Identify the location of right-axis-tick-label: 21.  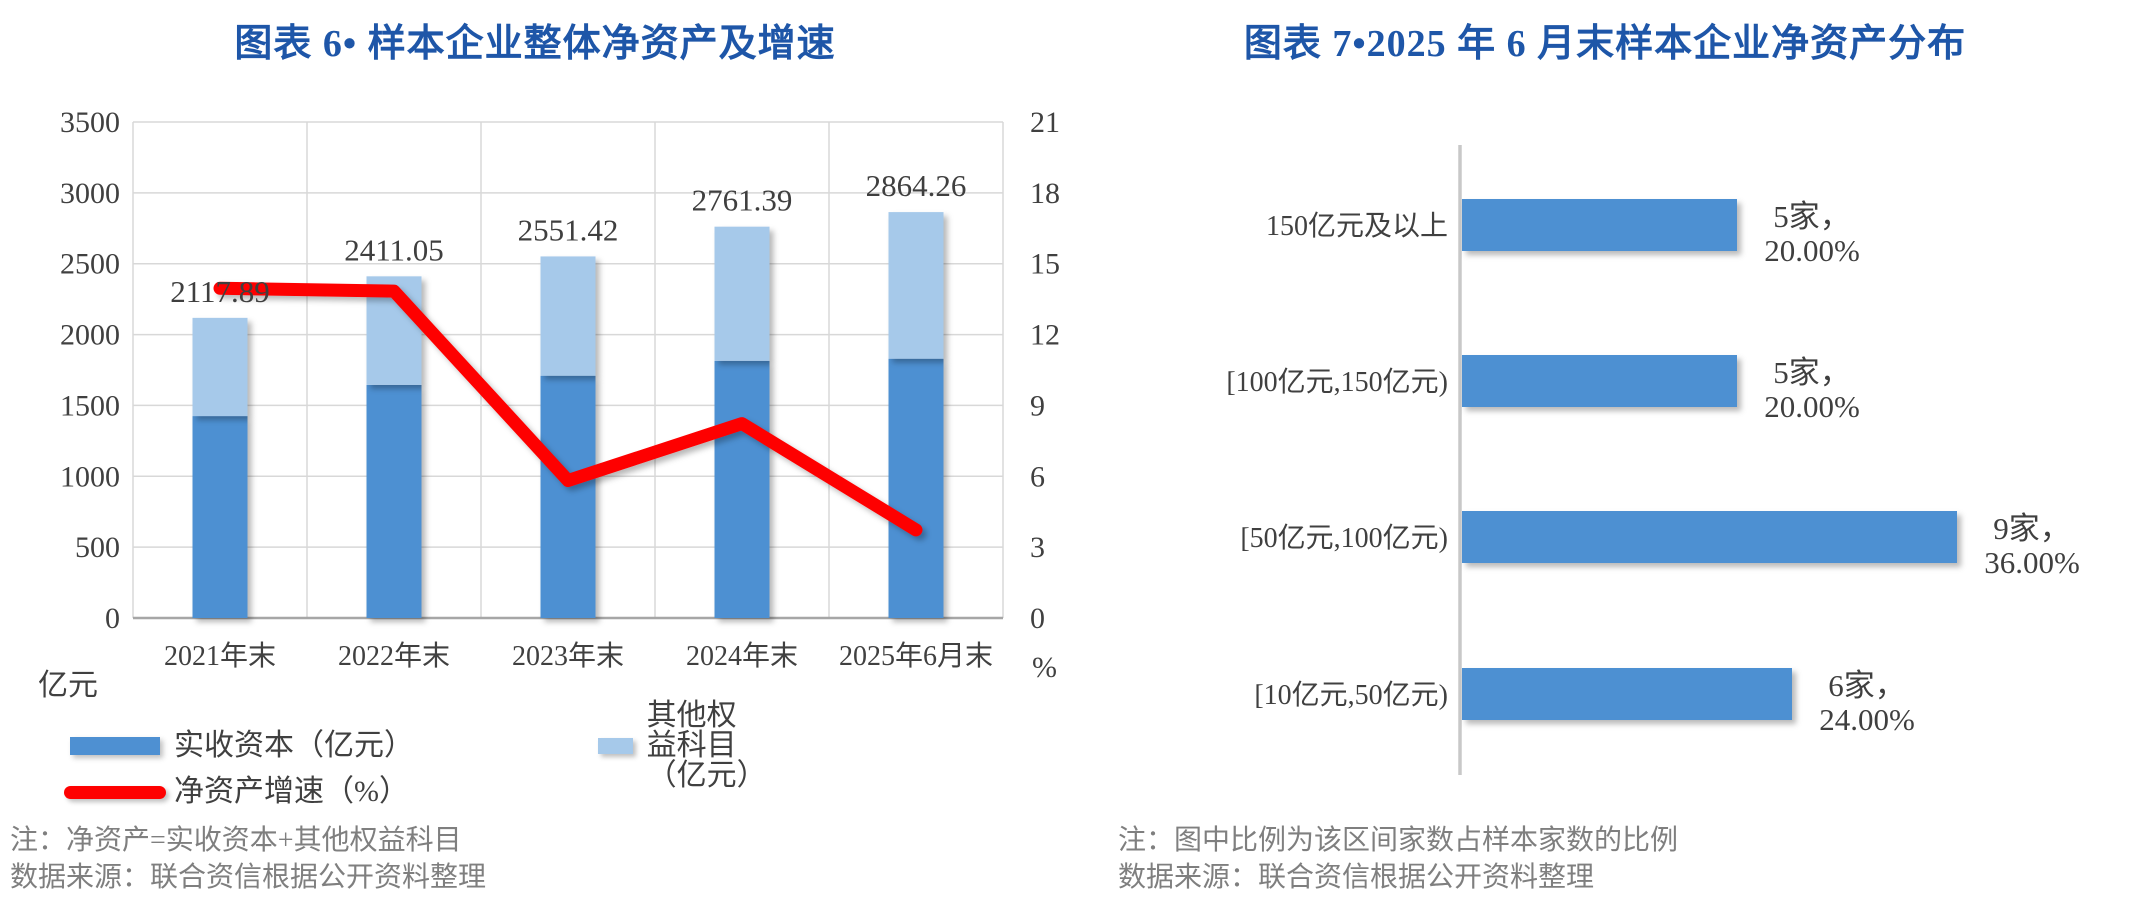
(1045, 122).